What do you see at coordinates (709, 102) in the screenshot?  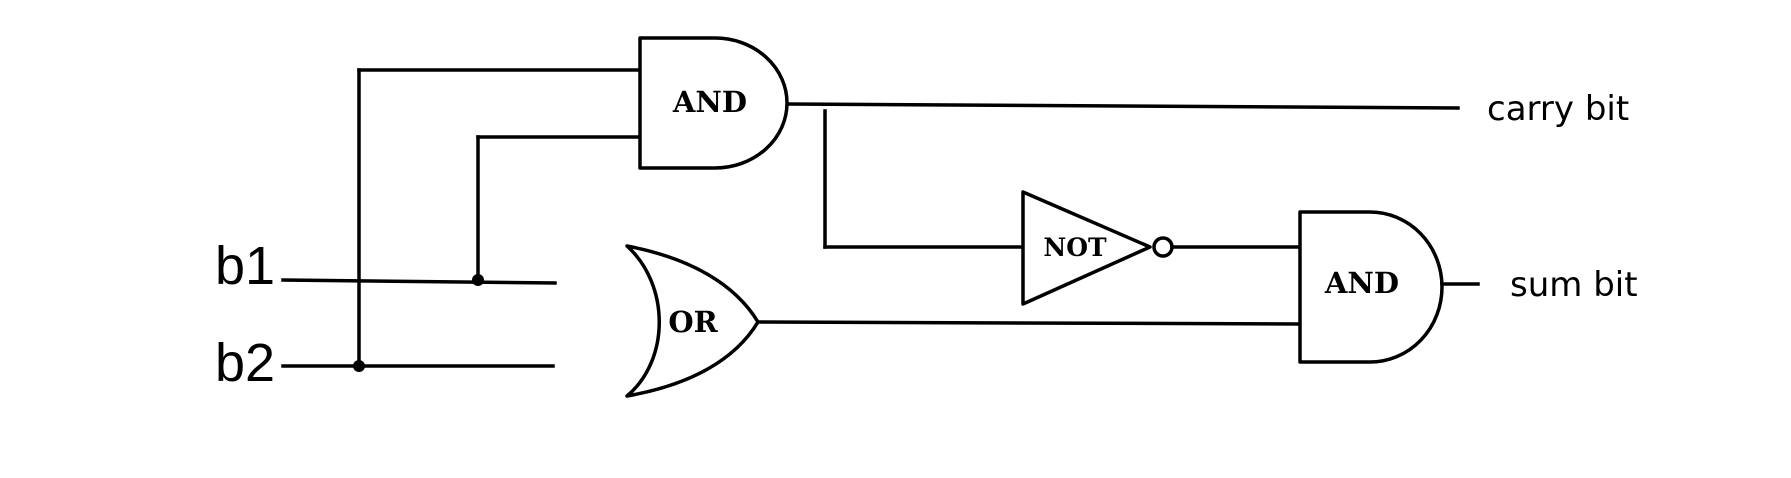 I see `and-gate-carry-label: AND` at bounding box center [709, 102].